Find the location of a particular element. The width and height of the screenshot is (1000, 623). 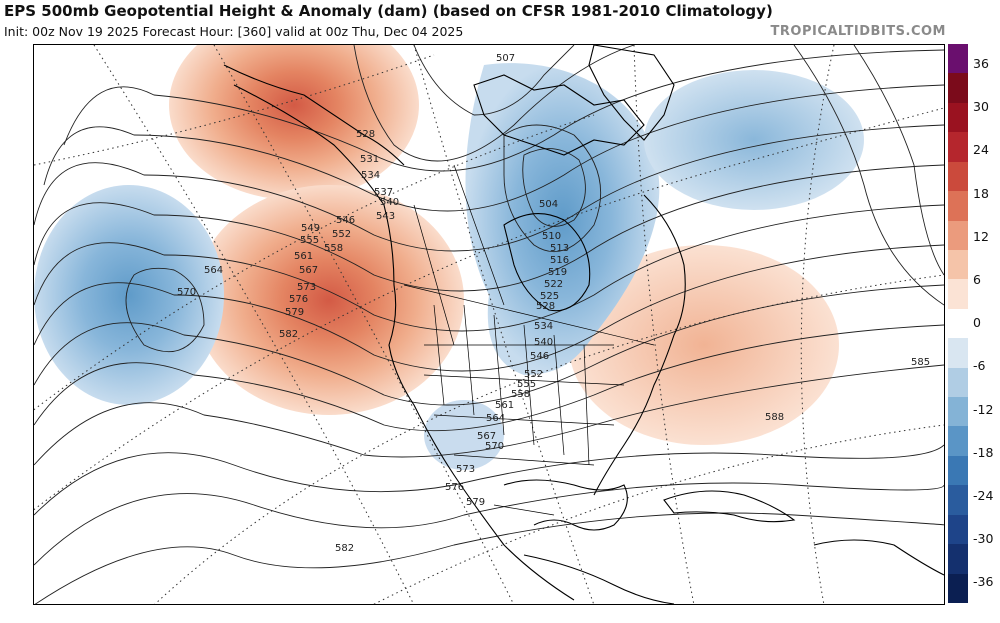

contour-label: 507 is located at coordinates (505, 58).